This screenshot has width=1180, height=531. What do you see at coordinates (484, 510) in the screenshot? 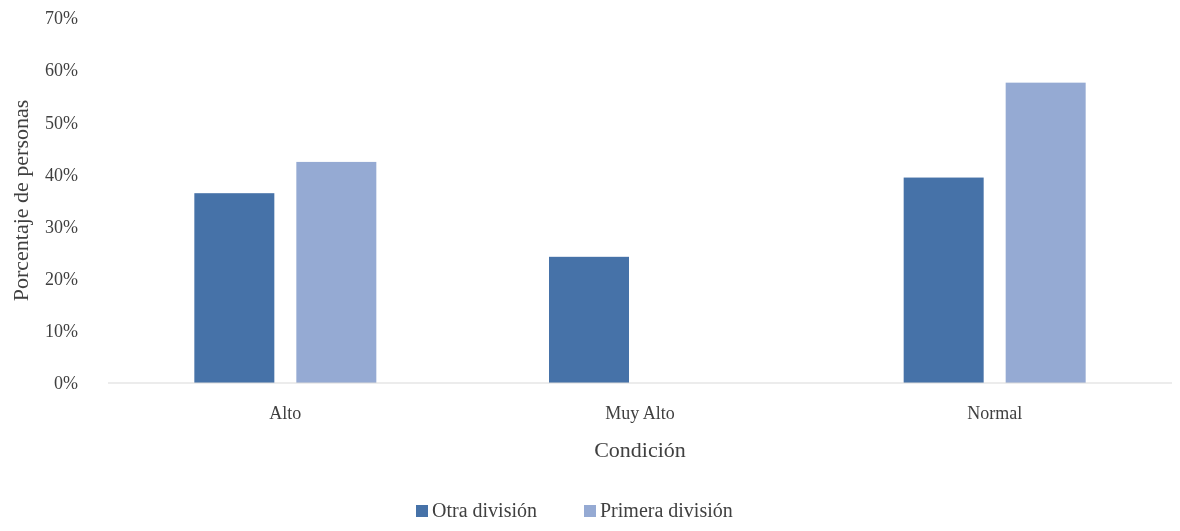
I see `legend-label: Otra división` at bounding box center [484, 510].